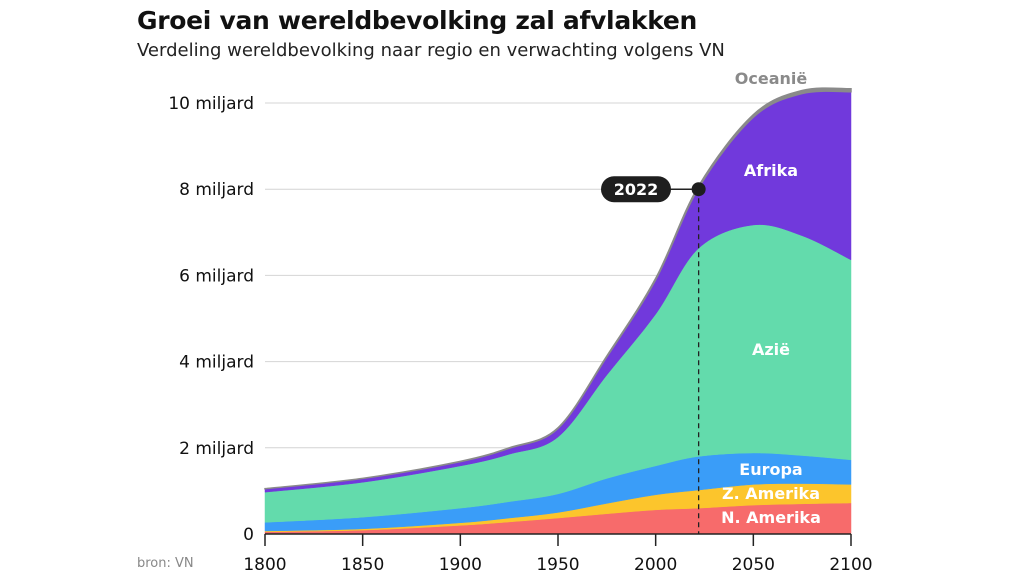 The image size is (1024, 576). What do you see at coordinates (460, 565) in the screenshot?
I see `x-tick-label: 1900` at bounding box center [460, 565].